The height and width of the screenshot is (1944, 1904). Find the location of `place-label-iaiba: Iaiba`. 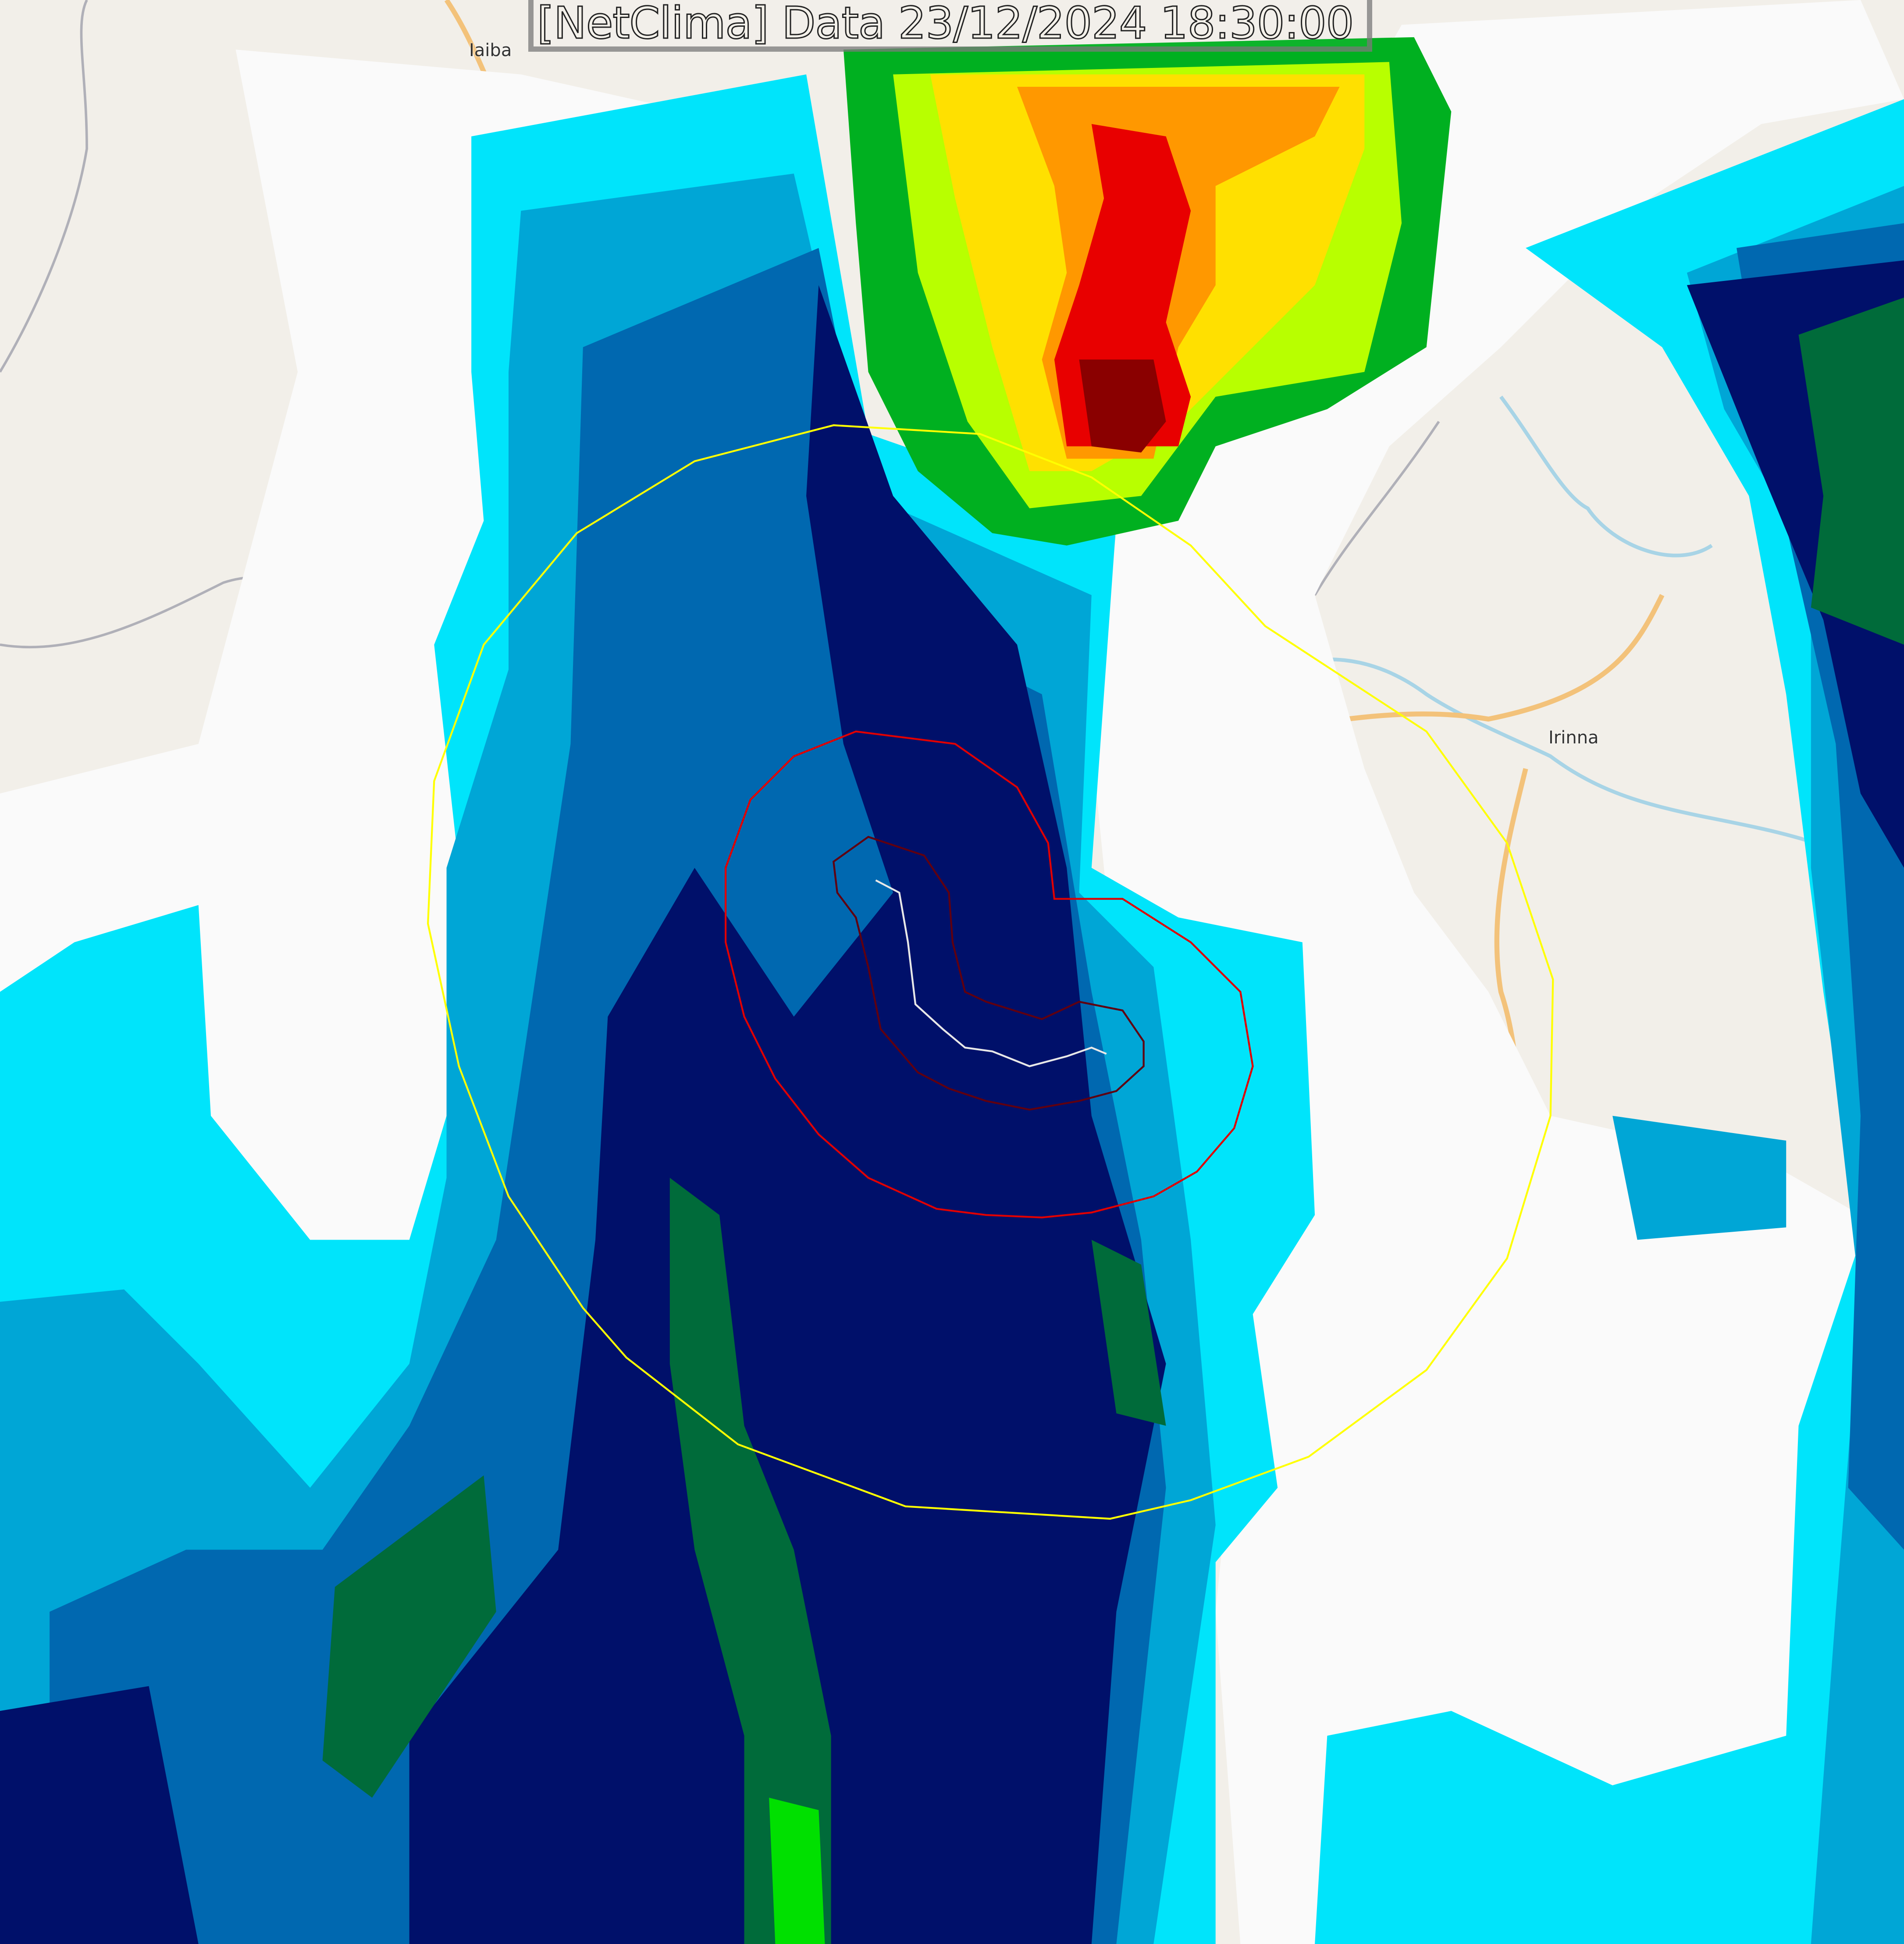

place-label-iaiba: Iaiba is located at coordinates (490, 50).